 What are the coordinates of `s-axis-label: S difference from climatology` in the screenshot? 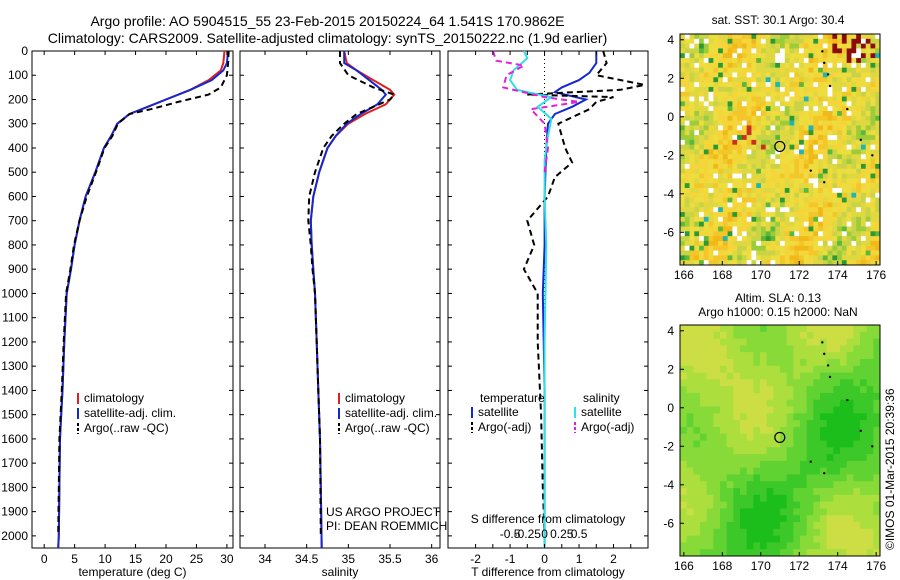 It's located at (548, 519).